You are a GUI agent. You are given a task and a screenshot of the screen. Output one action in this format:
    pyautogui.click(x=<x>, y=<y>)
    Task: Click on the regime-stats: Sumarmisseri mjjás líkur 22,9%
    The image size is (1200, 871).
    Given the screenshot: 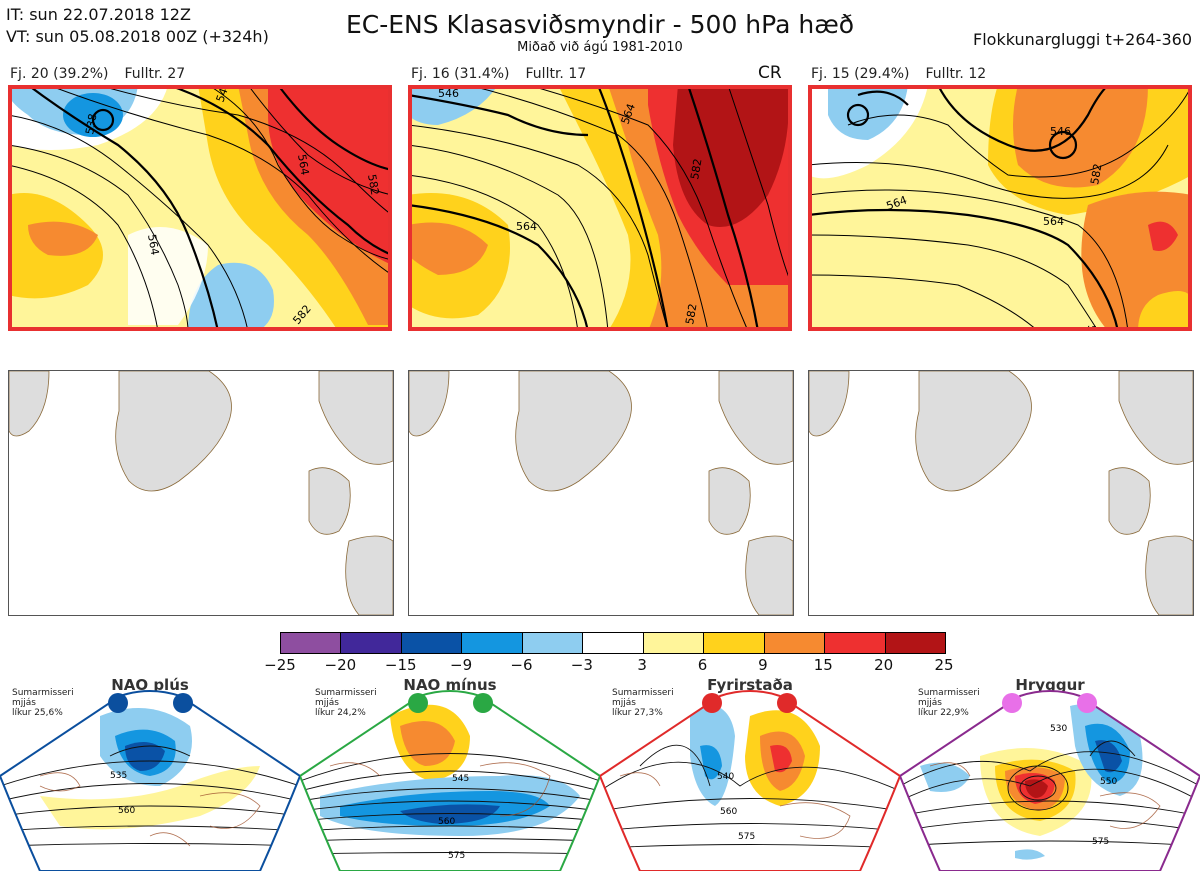 What is the action you would take?
    pyautogui.click(x=949, y=703)
    